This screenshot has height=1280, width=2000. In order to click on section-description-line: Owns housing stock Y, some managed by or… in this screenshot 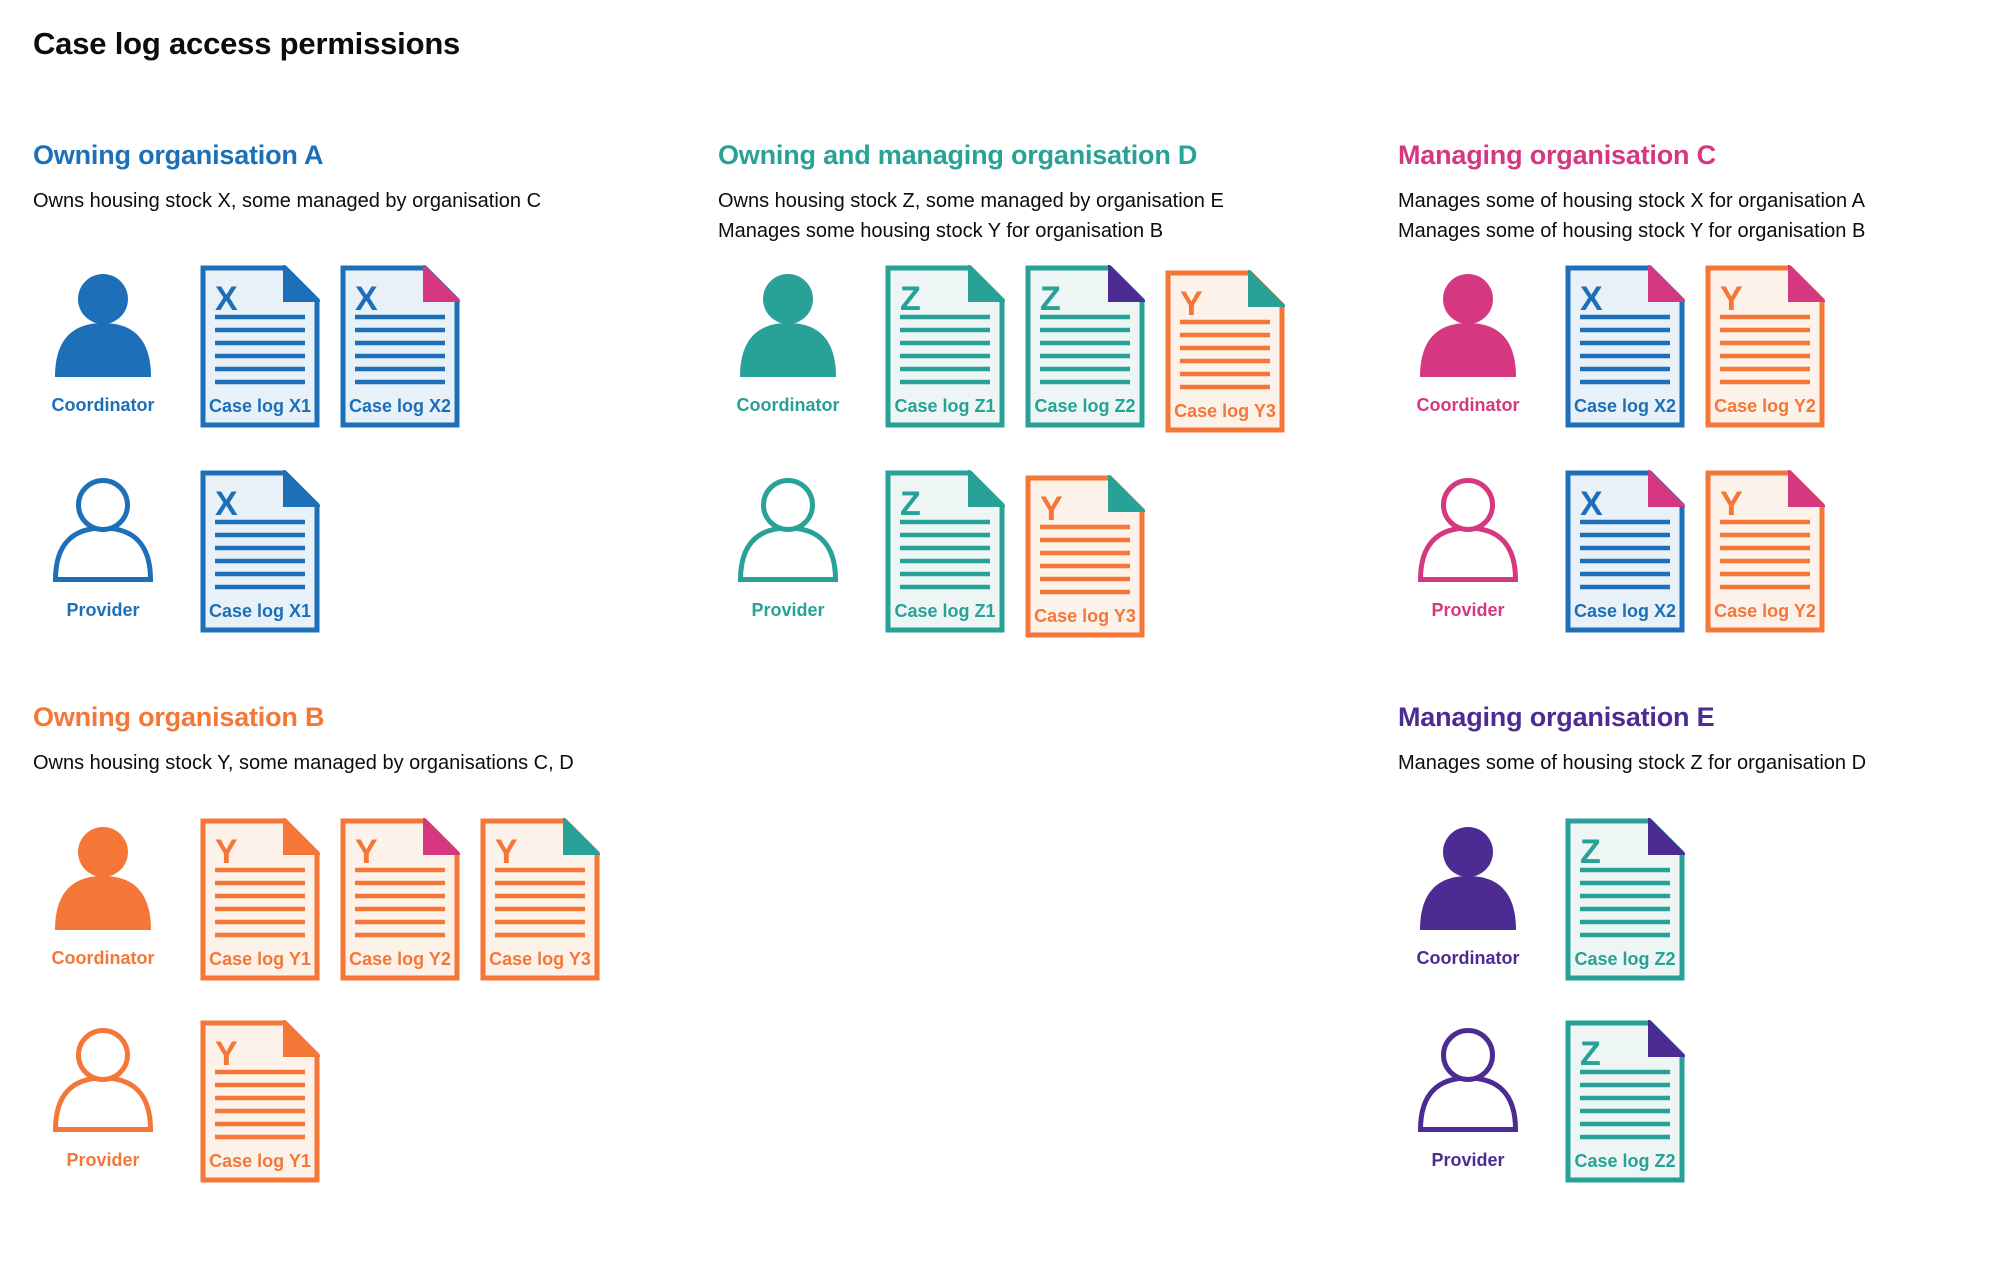, I will do `click(303, 763)`.